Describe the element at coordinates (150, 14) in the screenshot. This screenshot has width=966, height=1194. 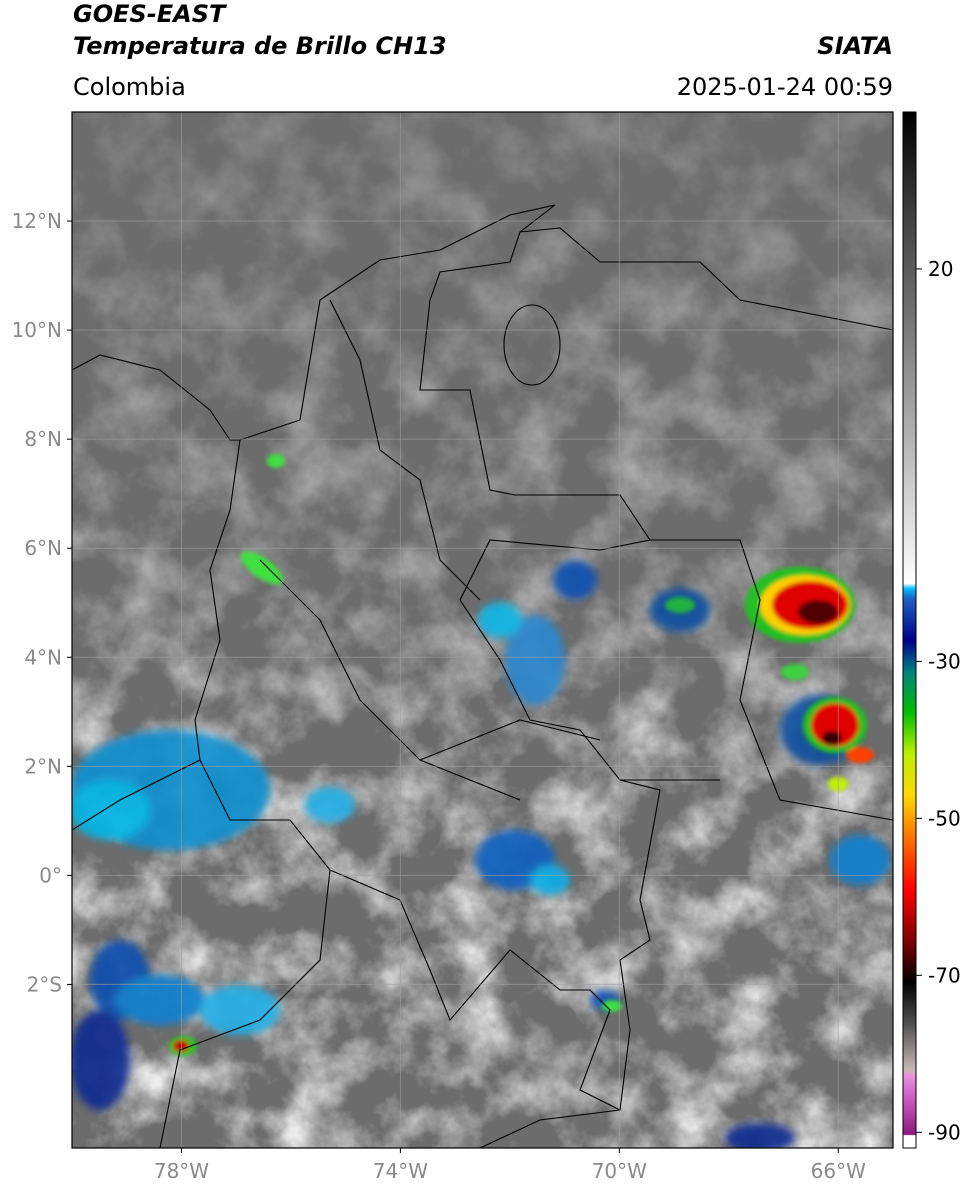
I see `title: GOES-EAST` at that location.